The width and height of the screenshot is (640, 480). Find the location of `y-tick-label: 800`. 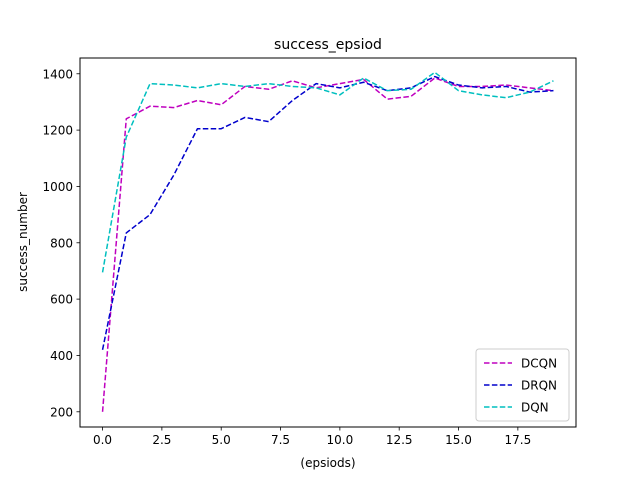

y-tick-label: 800 is located at coordinates (61, 243).